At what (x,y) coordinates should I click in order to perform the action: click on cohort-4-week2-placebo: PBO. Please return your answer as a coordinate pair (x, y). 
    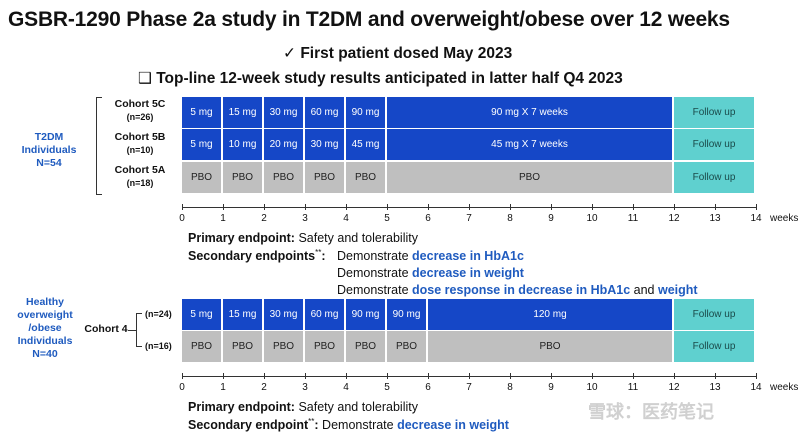
    Looking at the image, I should click on (242, 346).